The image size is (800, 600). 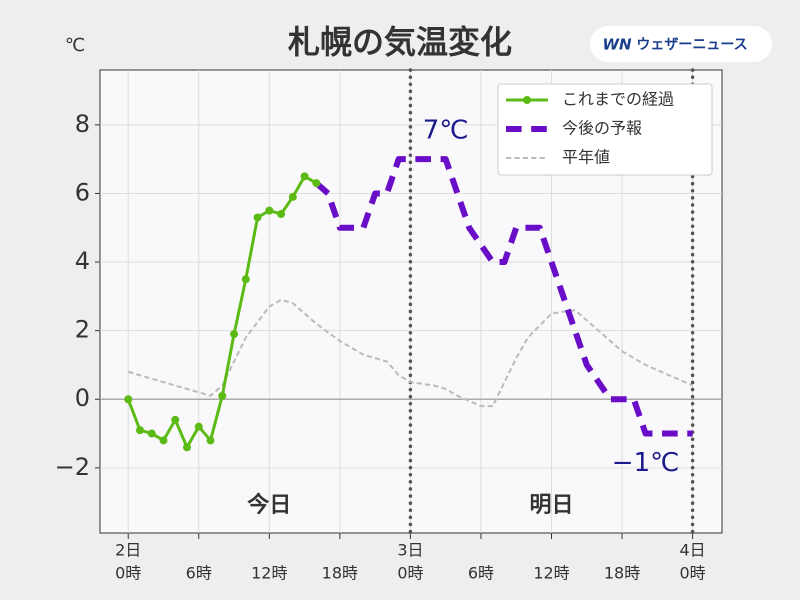 I want to click on logo-mark: WN, so click(x=617, y=45).